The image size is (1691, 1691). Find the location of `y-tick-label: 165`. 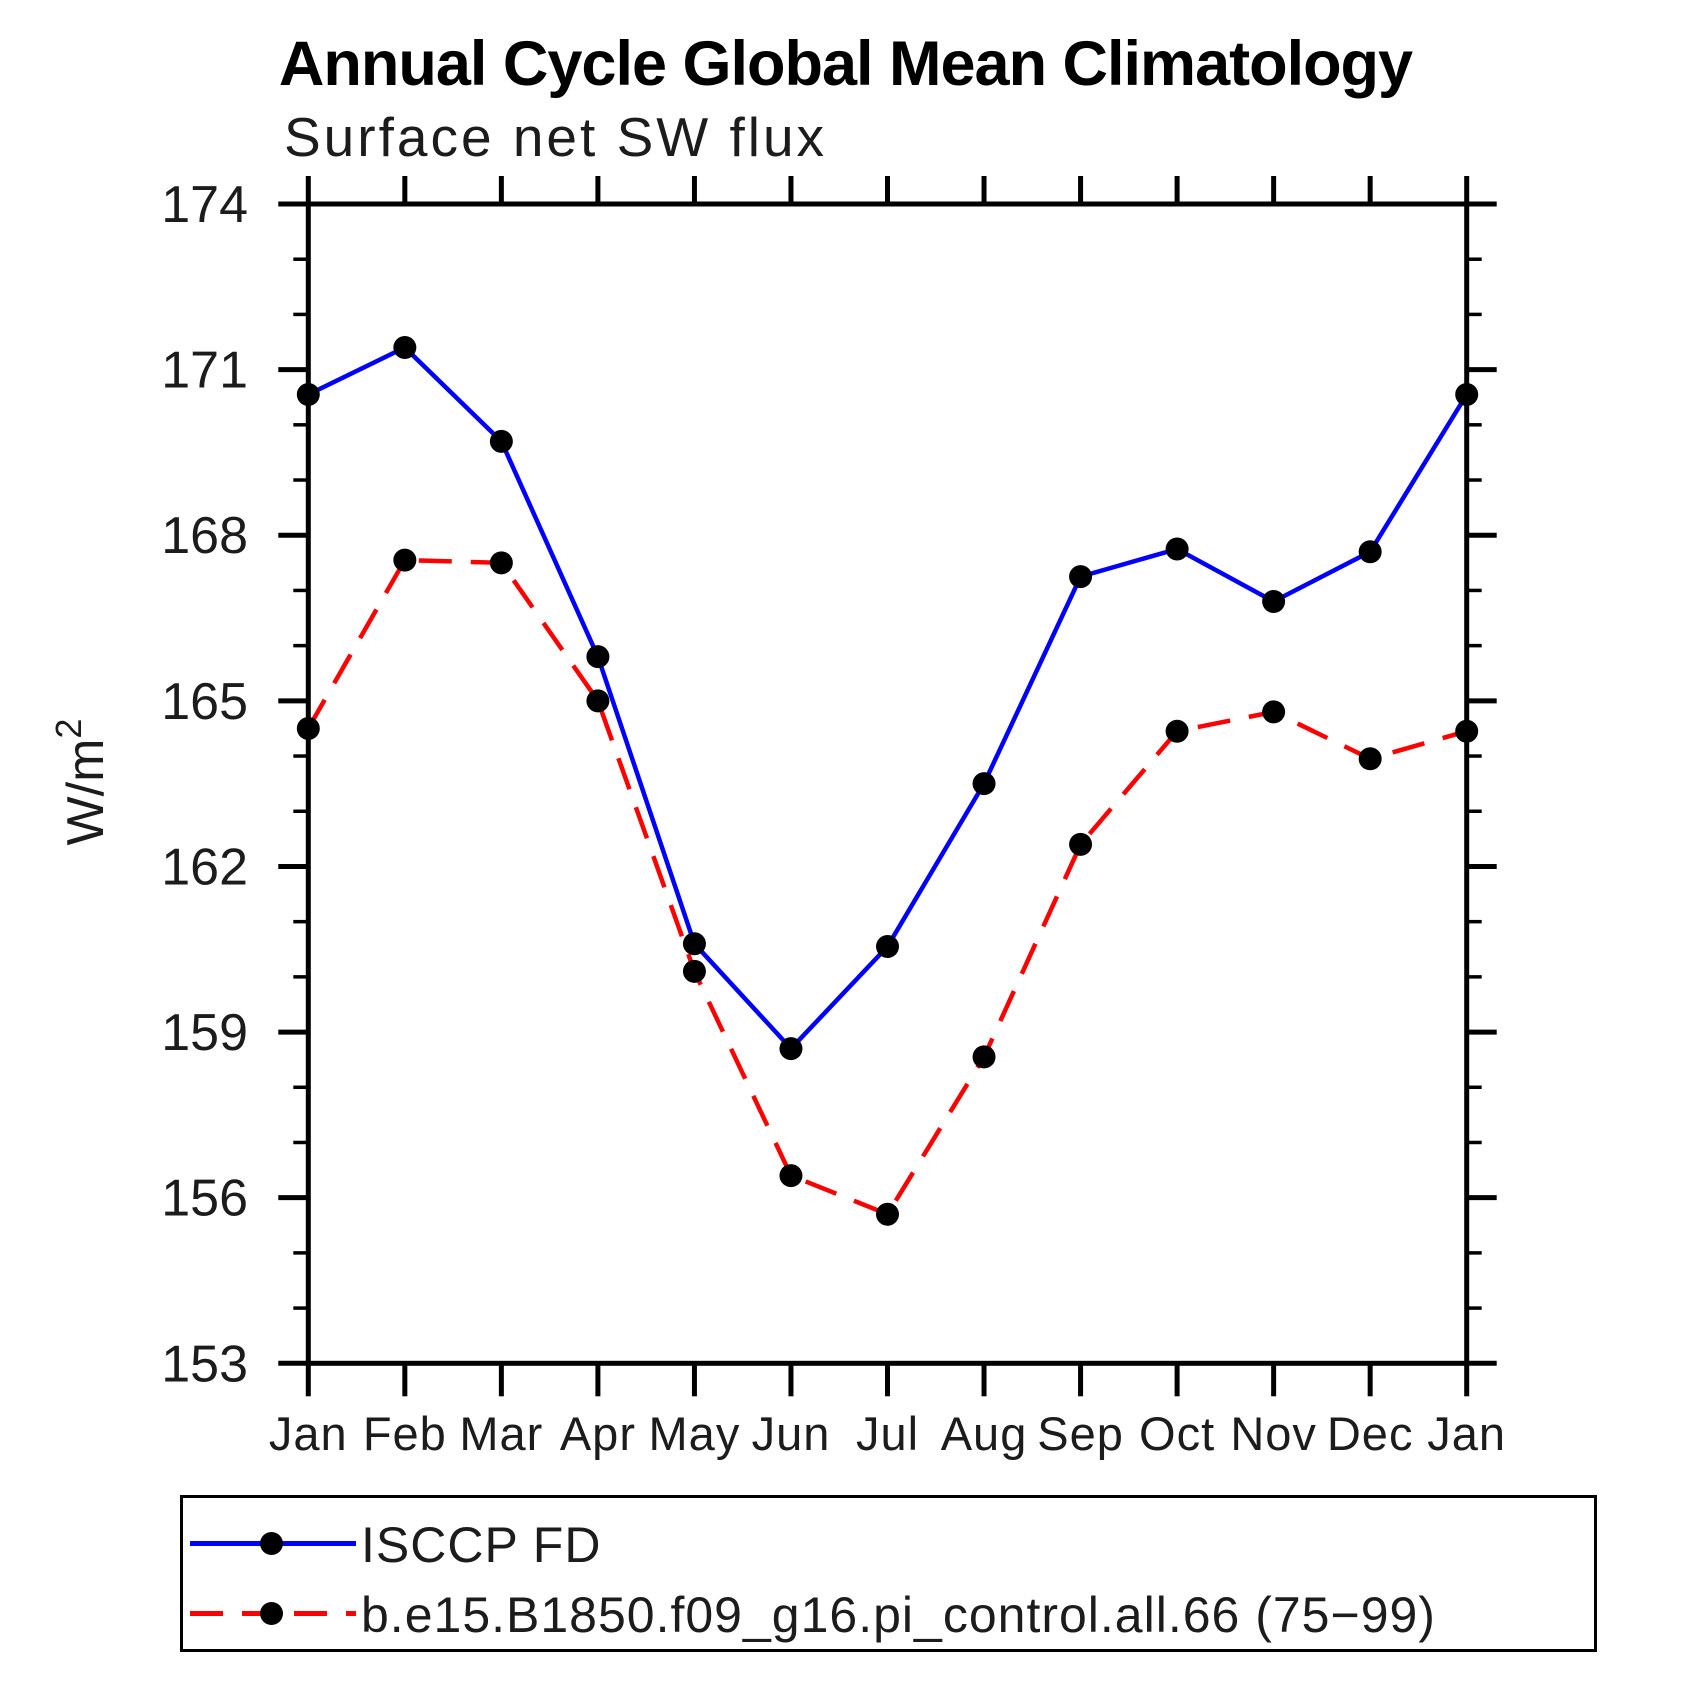

y-tick-label: 165 is located at coordinates (204, 702).